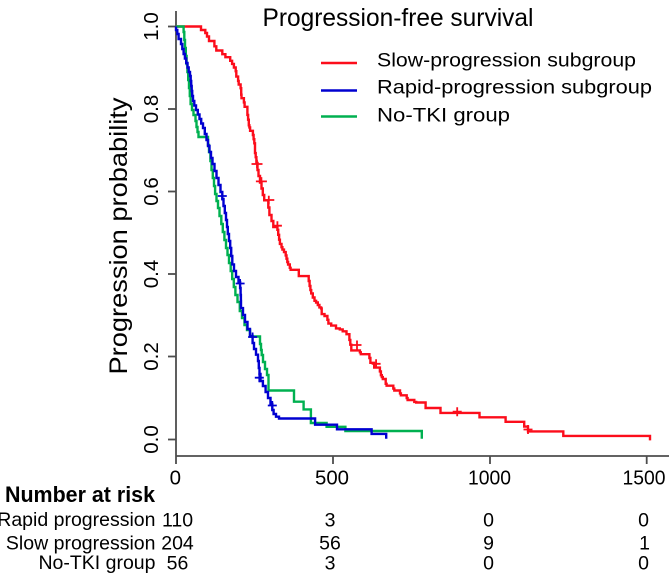 The width and height of the screenshot is (669, 576). What do you see at coordinates (177, 521) in the screenshot?
I see `svg-text: 110` at bounding box center [177, 521].